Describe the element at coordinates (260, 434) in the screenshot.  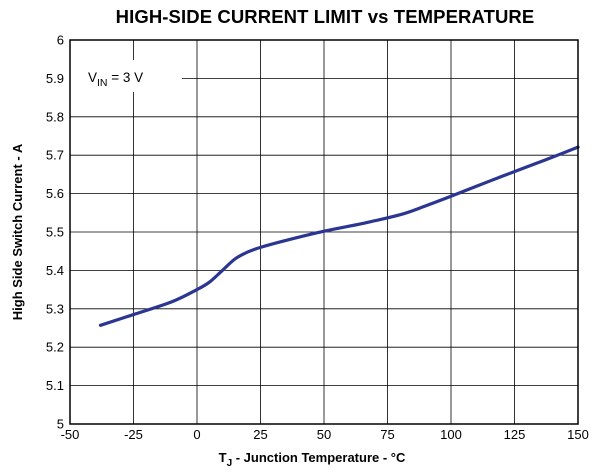
I see `x-tick-label: 25` at that location.